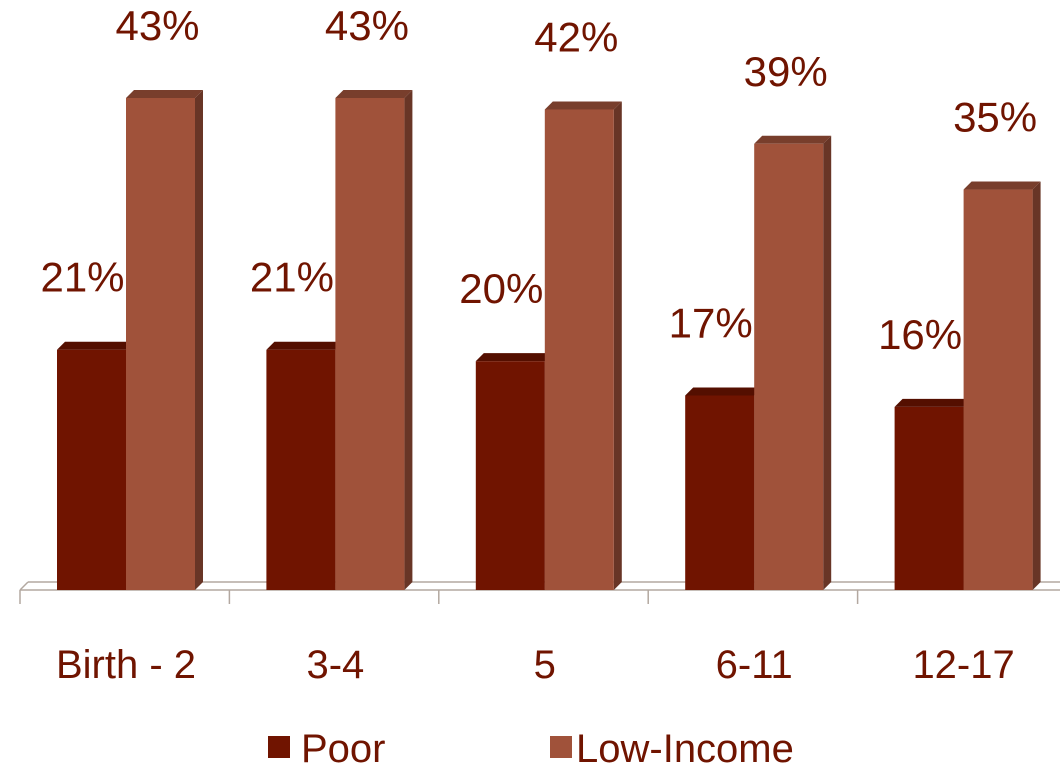 Image resolution: width=1060 pixels, height=767 pixels. What do you see at coordinates (343, 747) in the screenshot?
I see `legend-label: Poor` at bounding box center [343, 747].